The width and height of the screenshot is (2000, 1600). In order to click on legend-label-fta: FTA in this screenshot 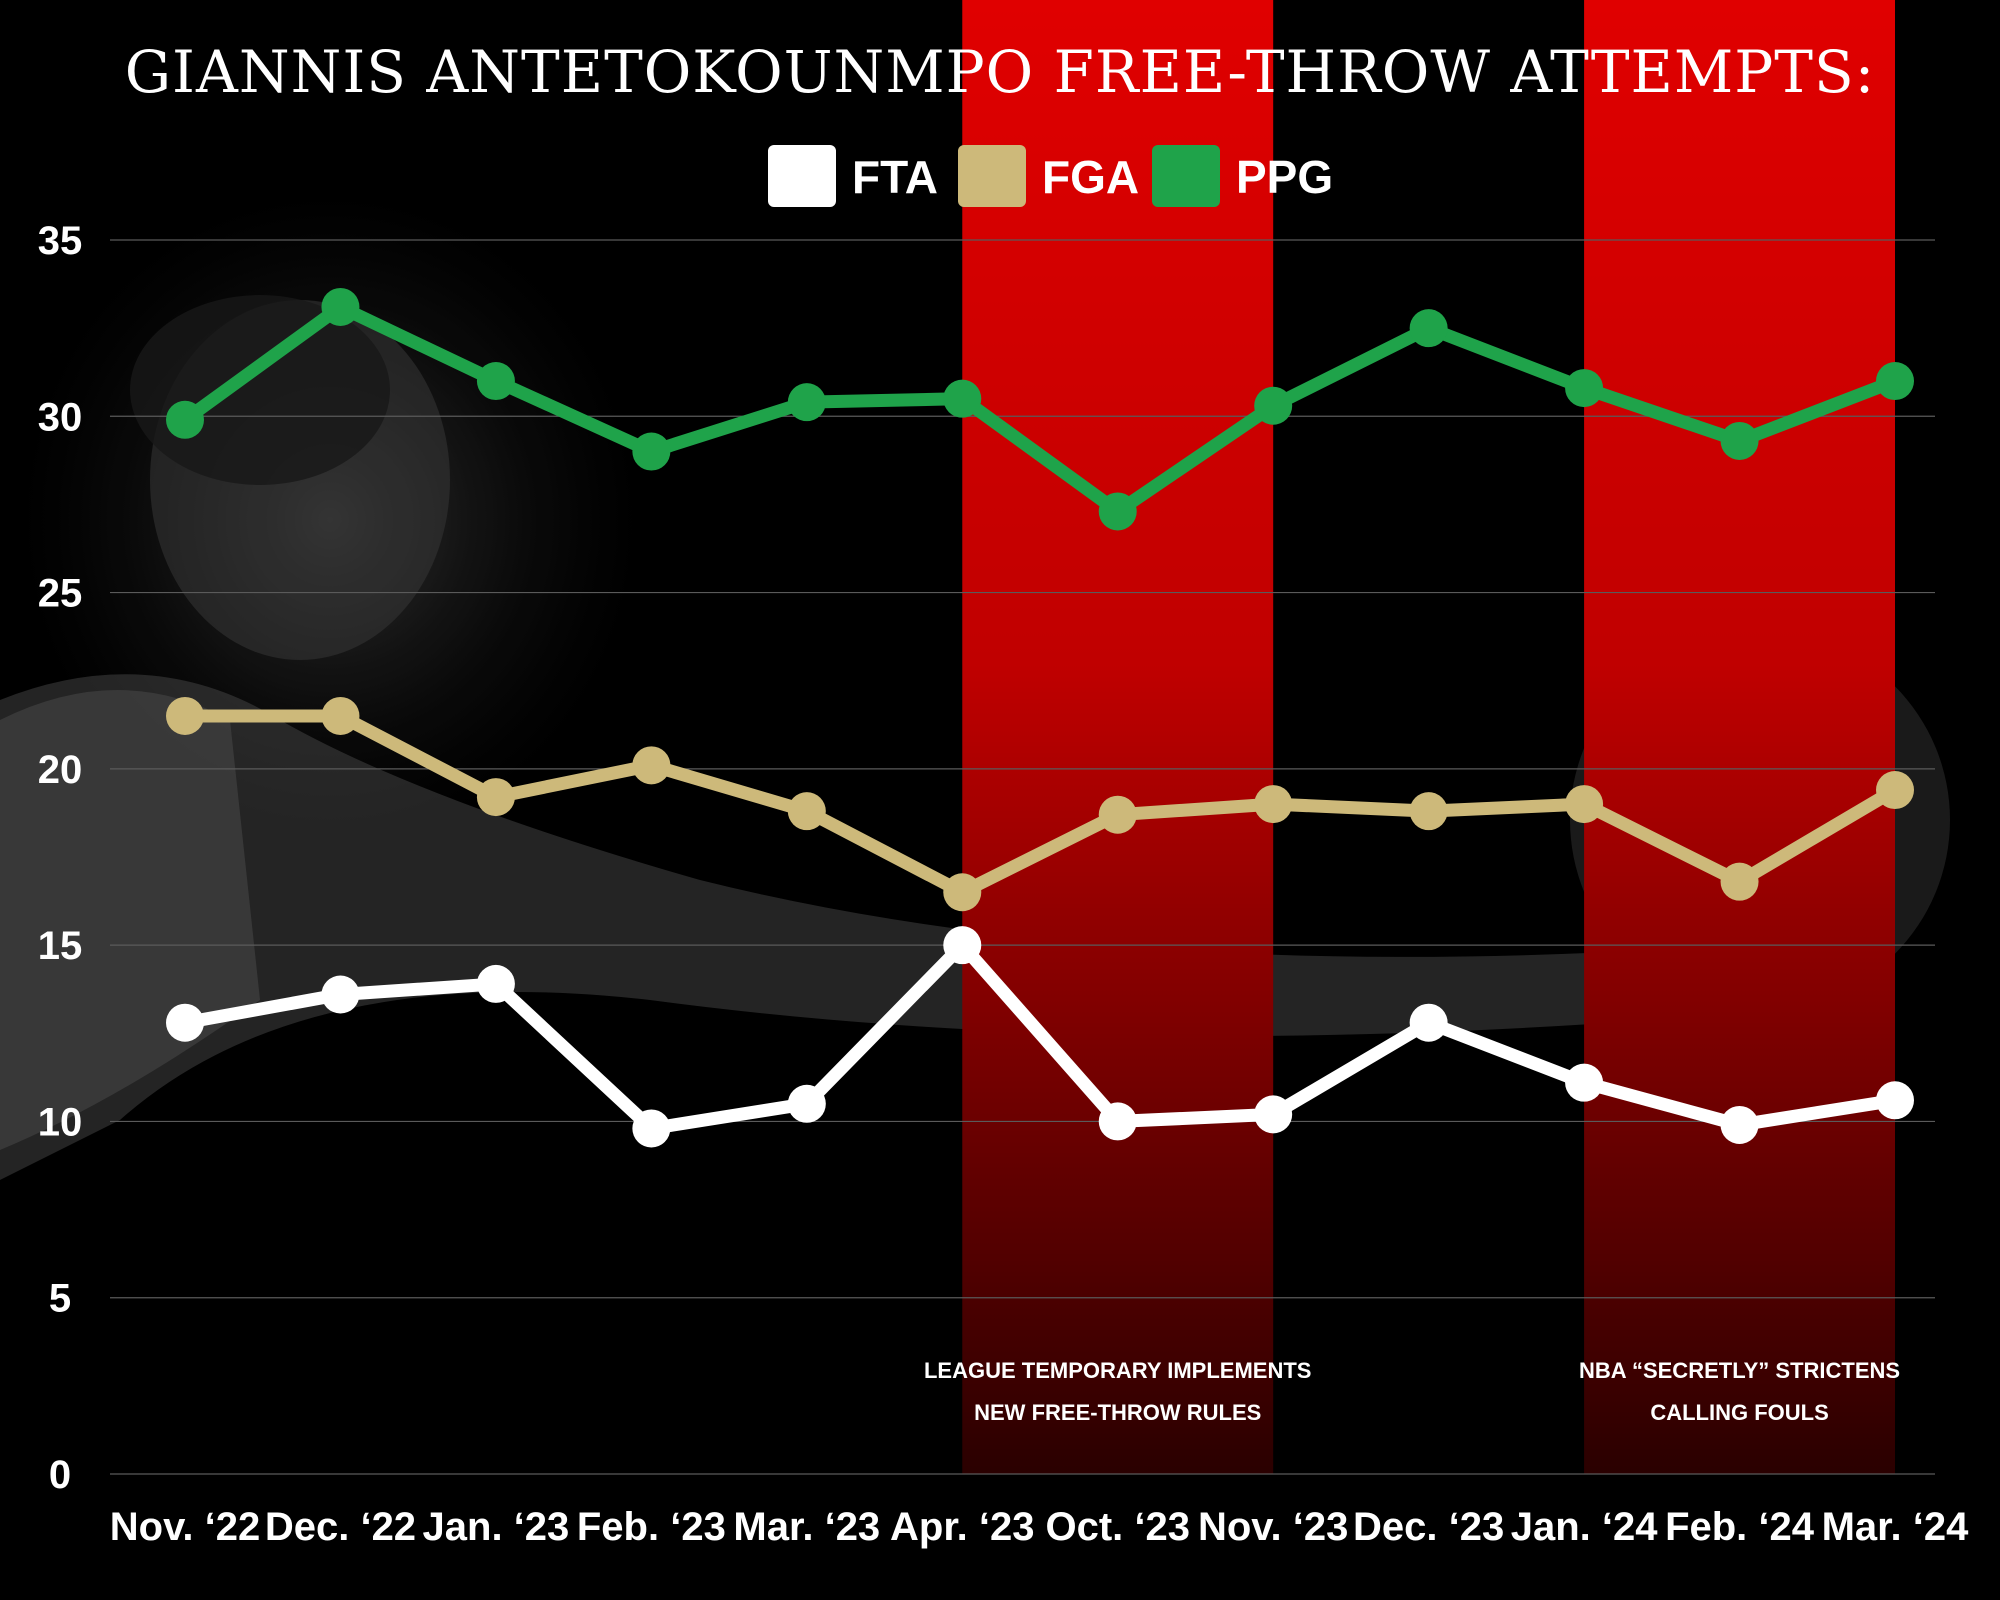, I will do `click(895, 177)`.